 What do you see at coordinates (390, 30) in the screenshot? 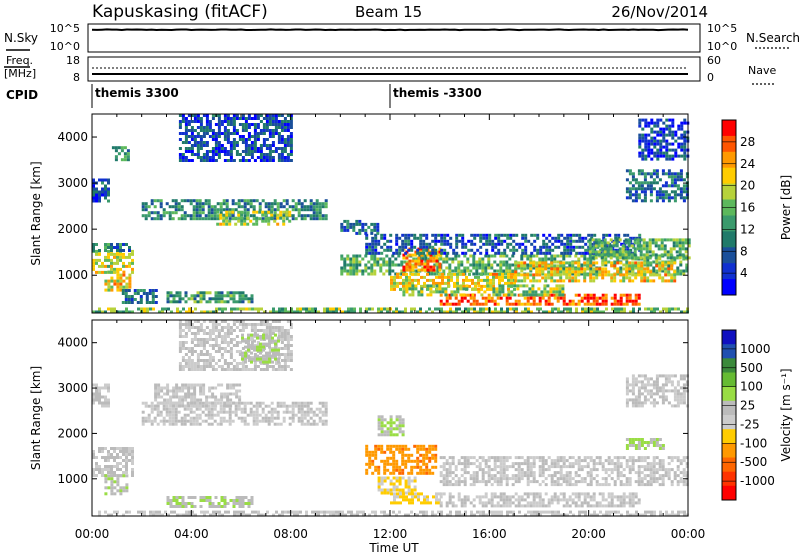
I see `sky-noise-line` at bounding box center [390, 30].